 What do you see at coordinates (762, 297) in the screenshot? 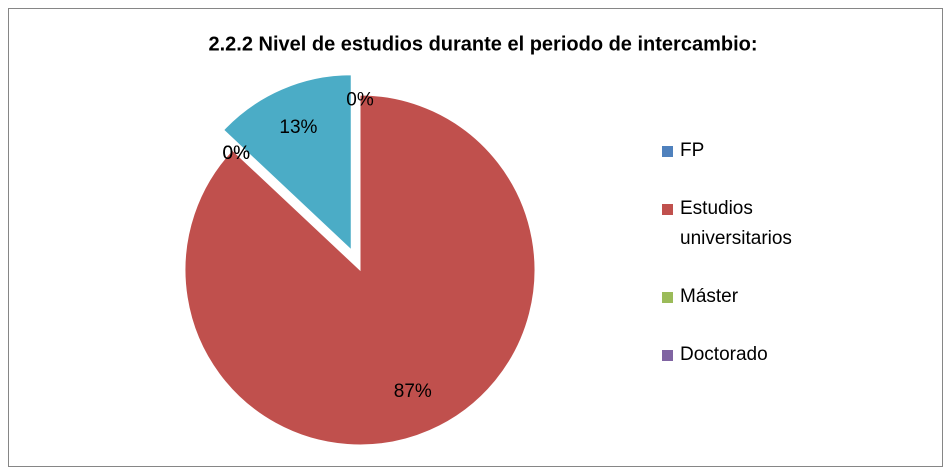
I see `legend-item: Máster` at bounding box center [762, 297].